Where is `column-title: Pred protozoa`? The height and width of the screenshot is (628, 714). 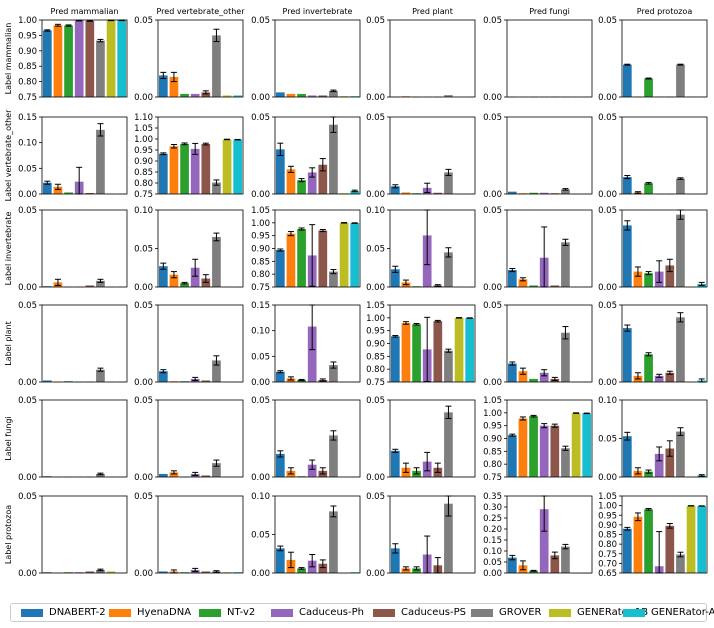
column-title: Pred protozoa is located at coordinates (665, 11).